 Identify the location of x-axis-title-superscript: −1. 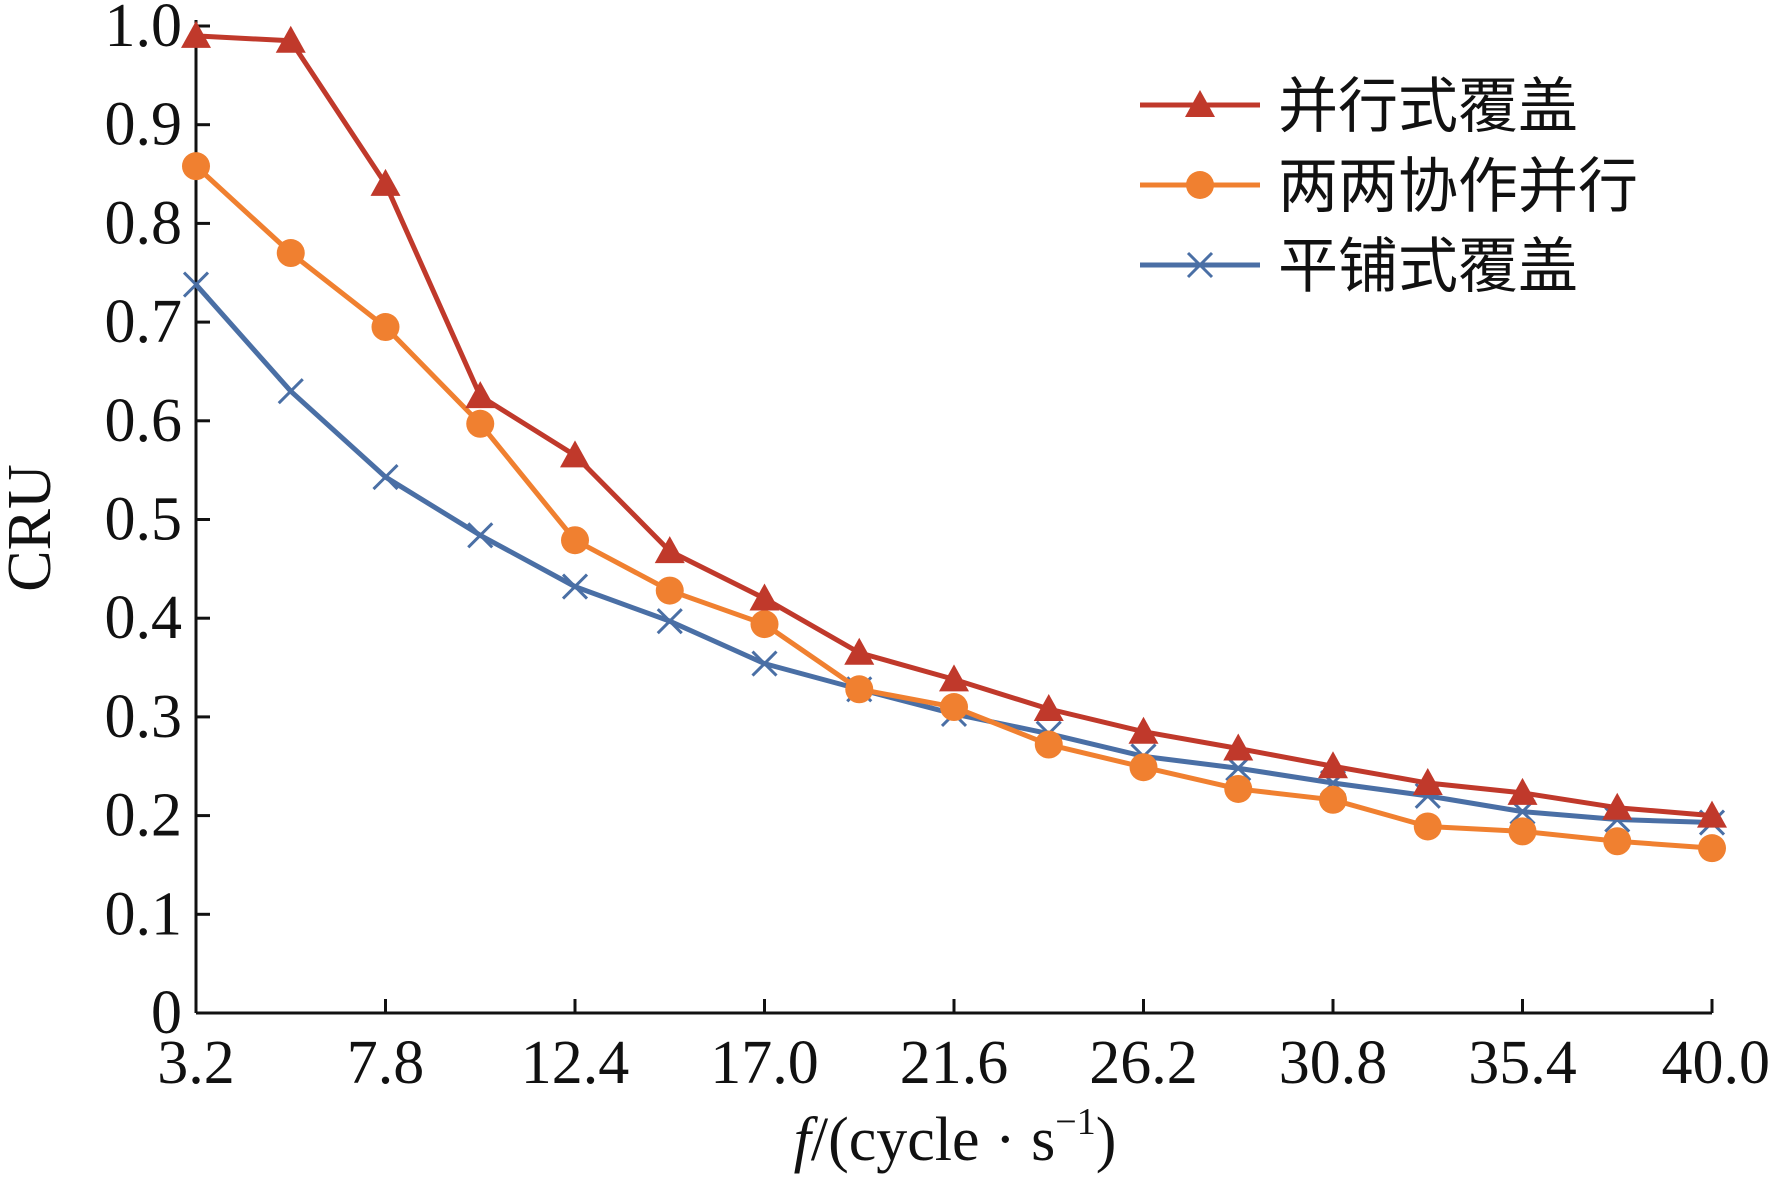
(1075, 1122).